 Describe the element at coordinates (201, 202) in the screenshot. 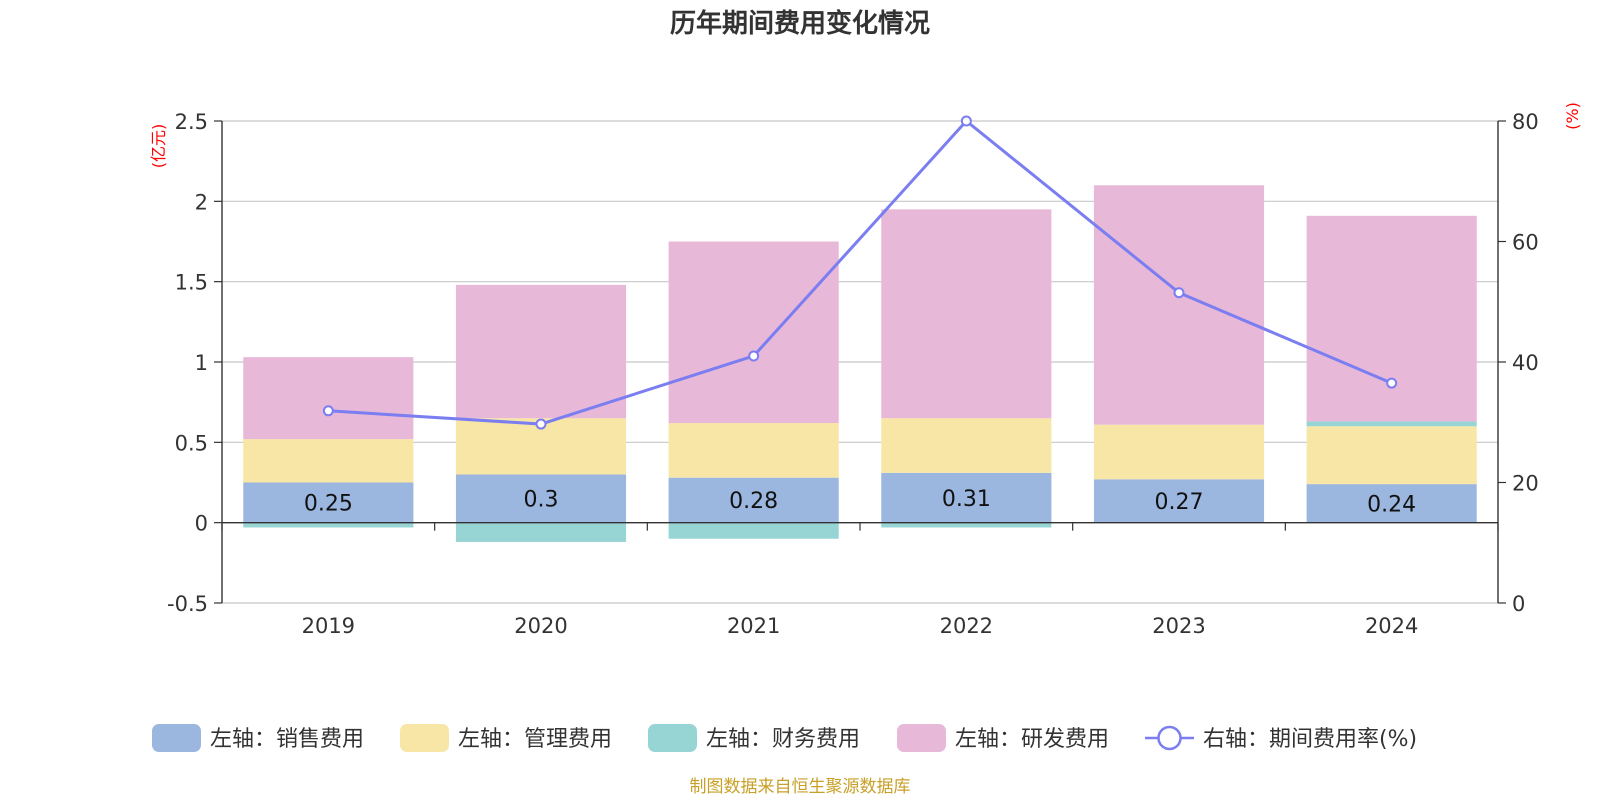

I see `left-tick-label: 2` at that location.